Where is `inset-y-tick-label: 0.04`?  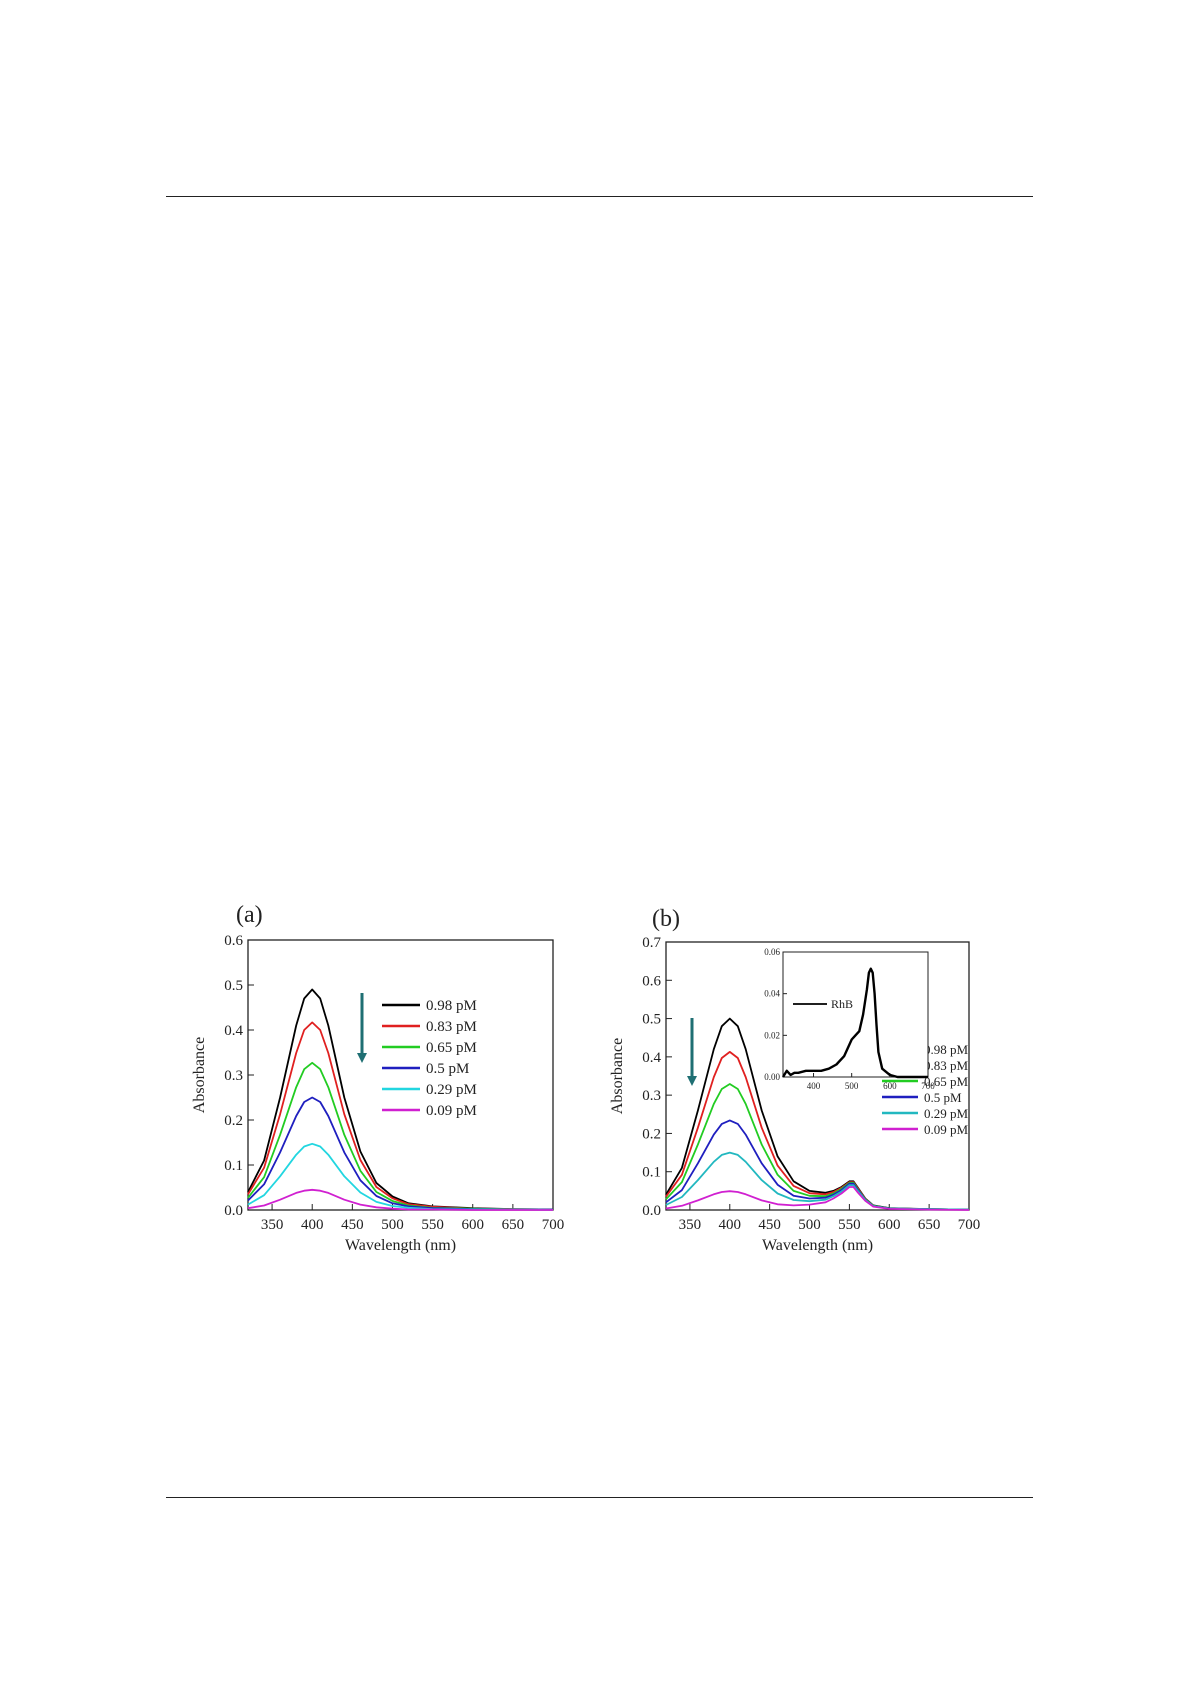
inset-y-tick-label: 0.04 is located at coordinates (772, 994).